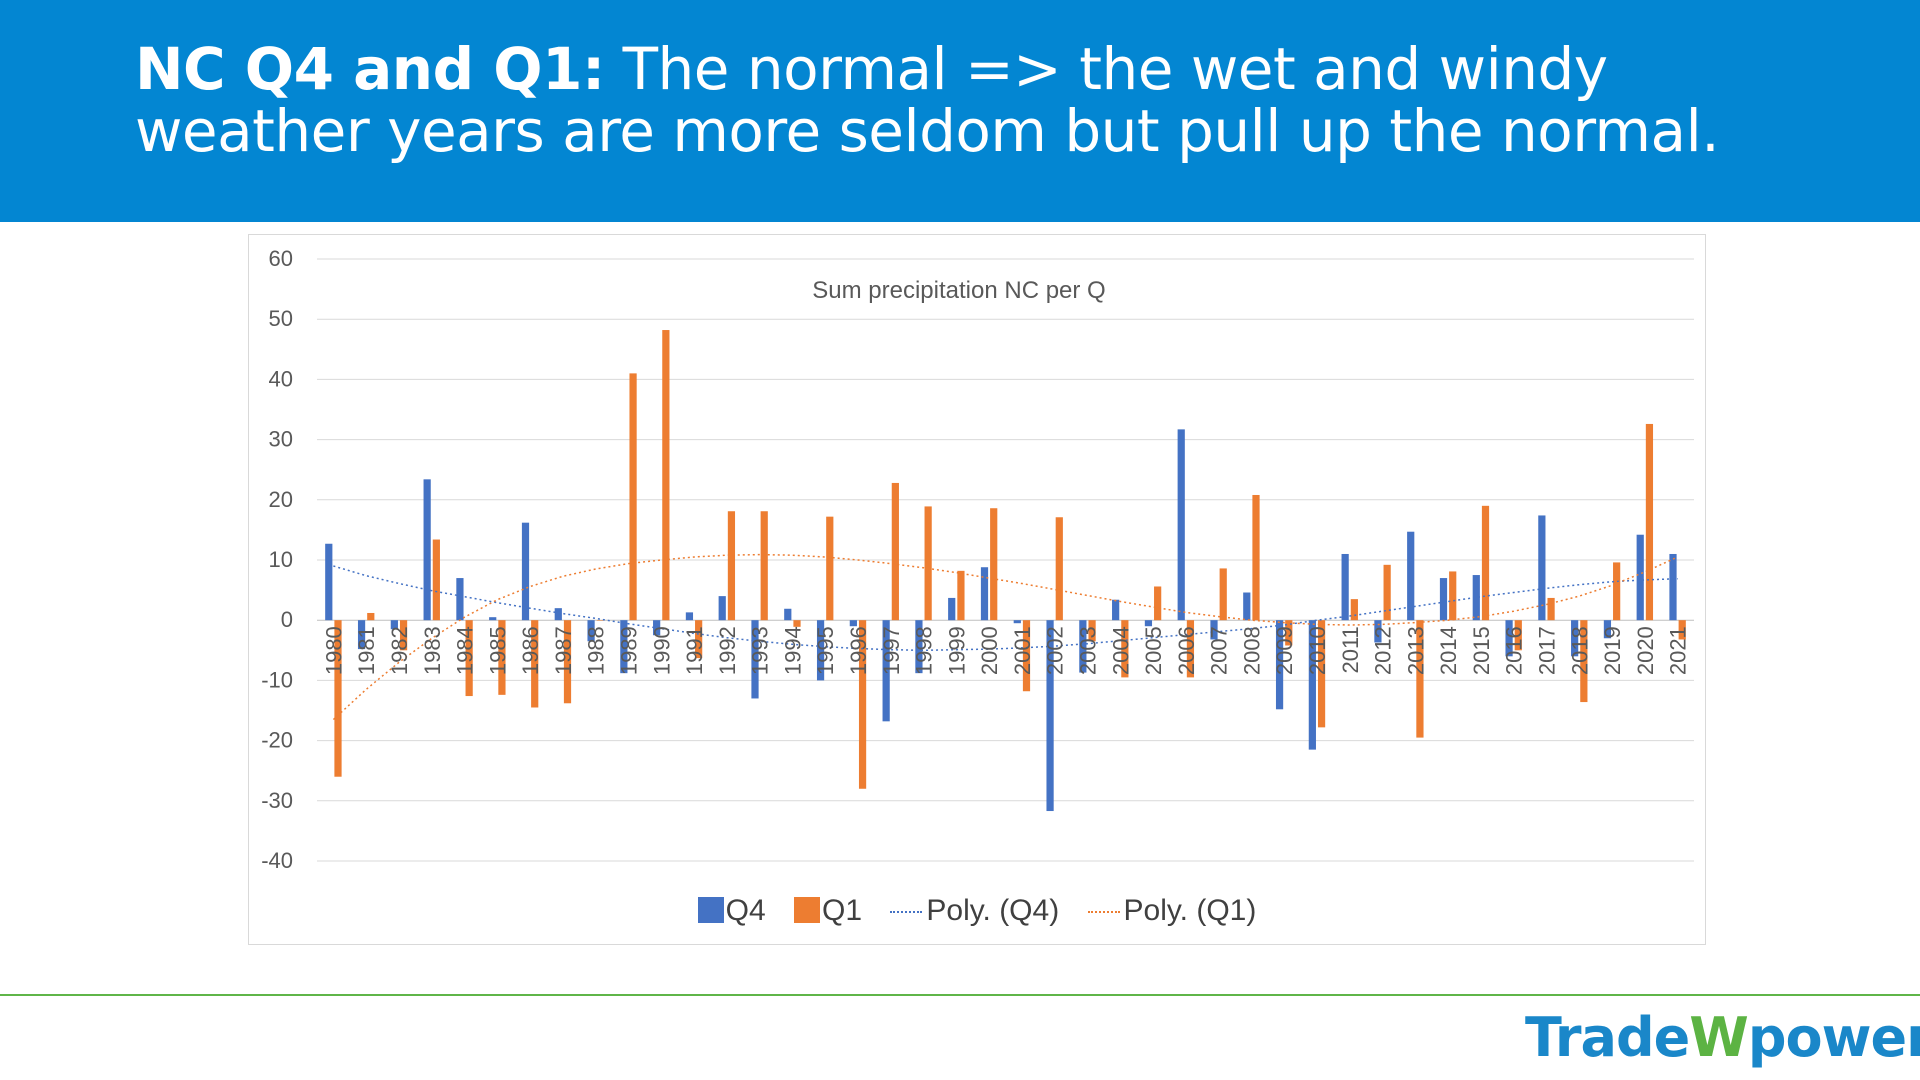 Image resolution: width=1920 pixels, height=1080 pixels. I want to click on chart-title: Sum precipitation NC per Q, so click(959, 290).